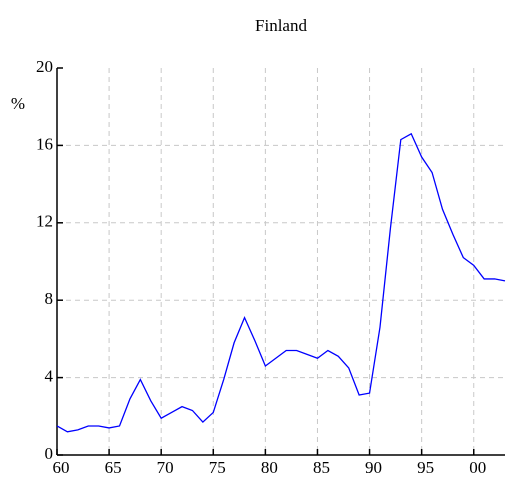 This screenshot has width=511, height=495. Describe the element at coordinates (113, 467) in the screenshot. I see `x-tick-label: 65` at that location.